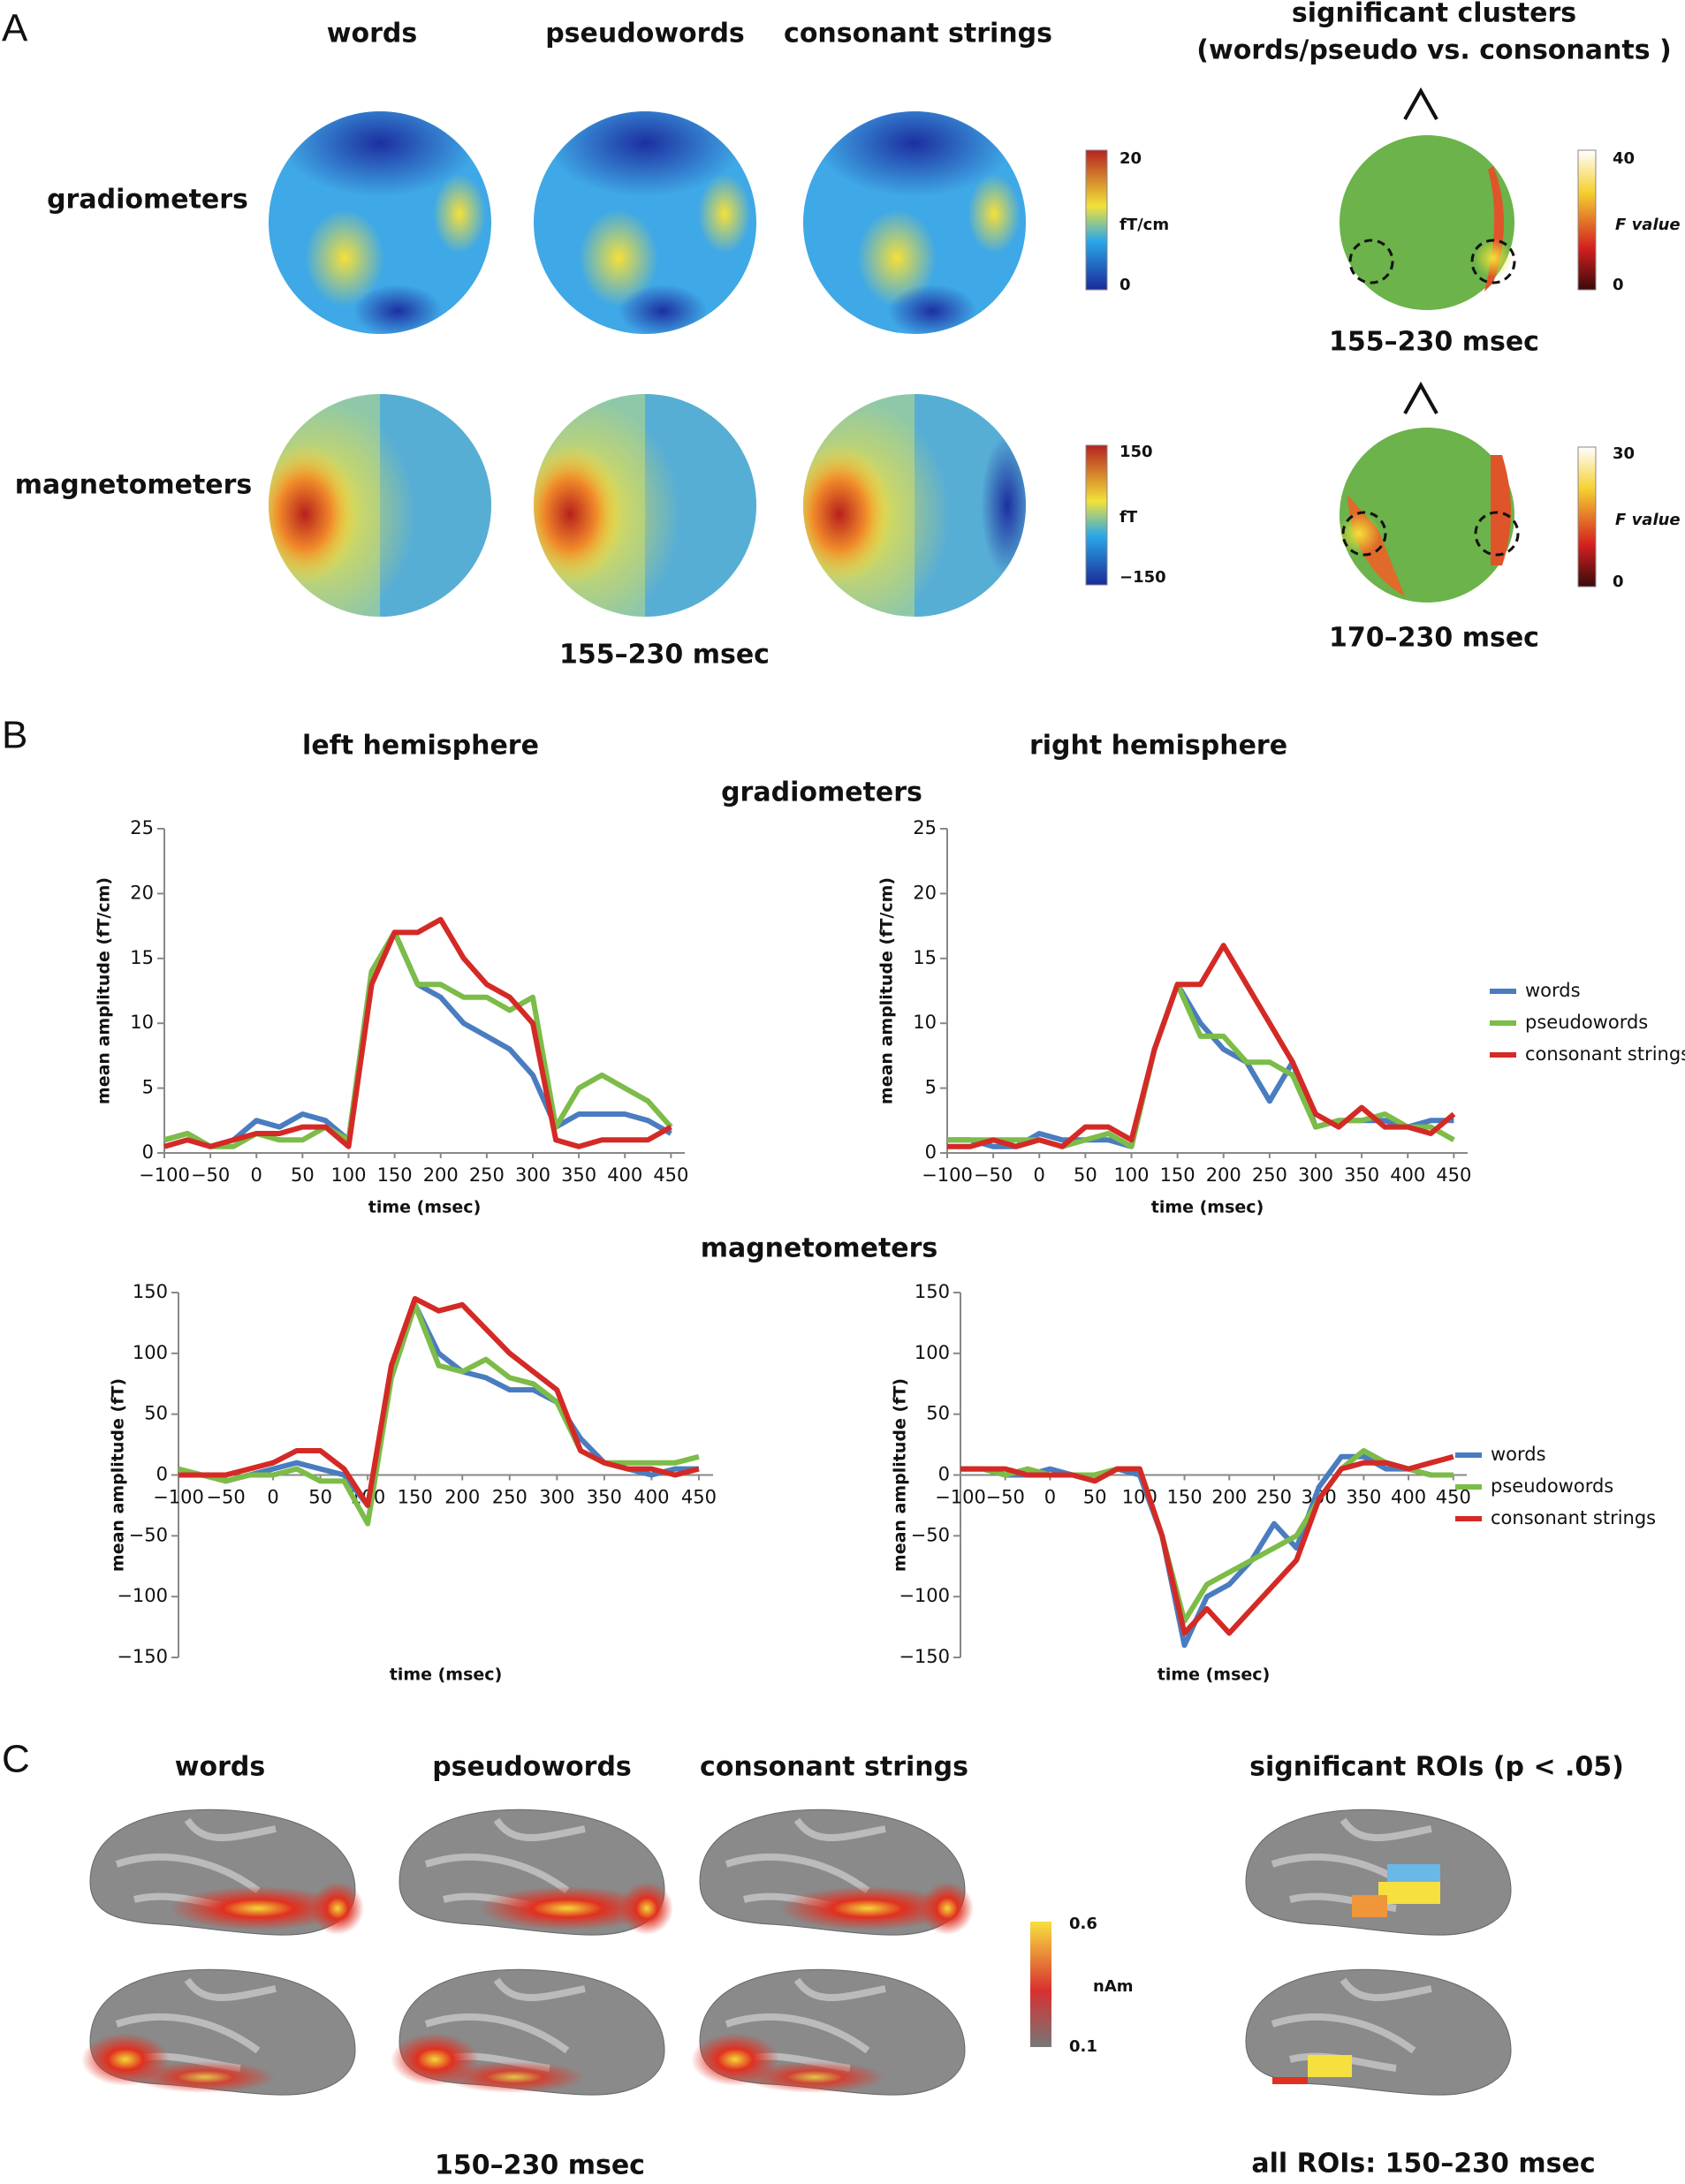 This screenshot has height=2184, width=1685. I want to click on y-tick-label: 50, so click(938, 1413).